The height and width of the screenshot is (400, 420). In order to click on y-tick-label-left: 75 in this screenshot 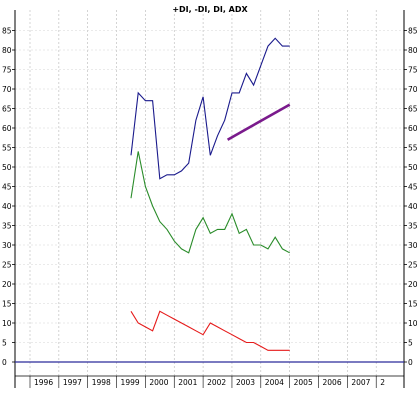, I will do `click(7, 70)`.